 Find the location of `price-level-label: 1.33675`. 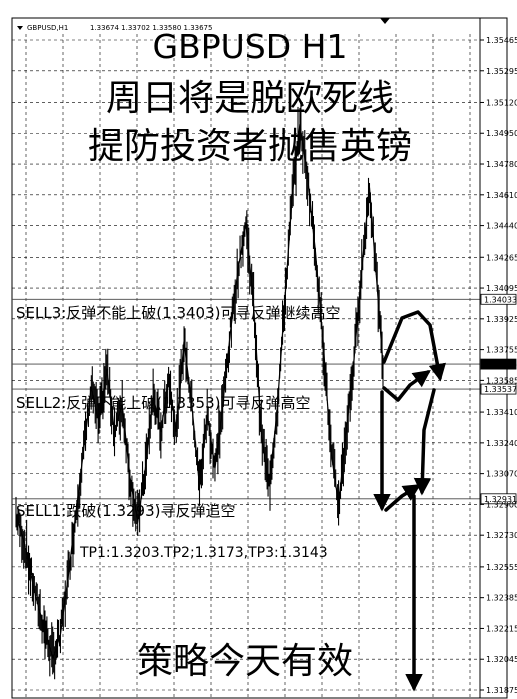

price-level-label: 1.33675 is located at coordinates (500, 364).